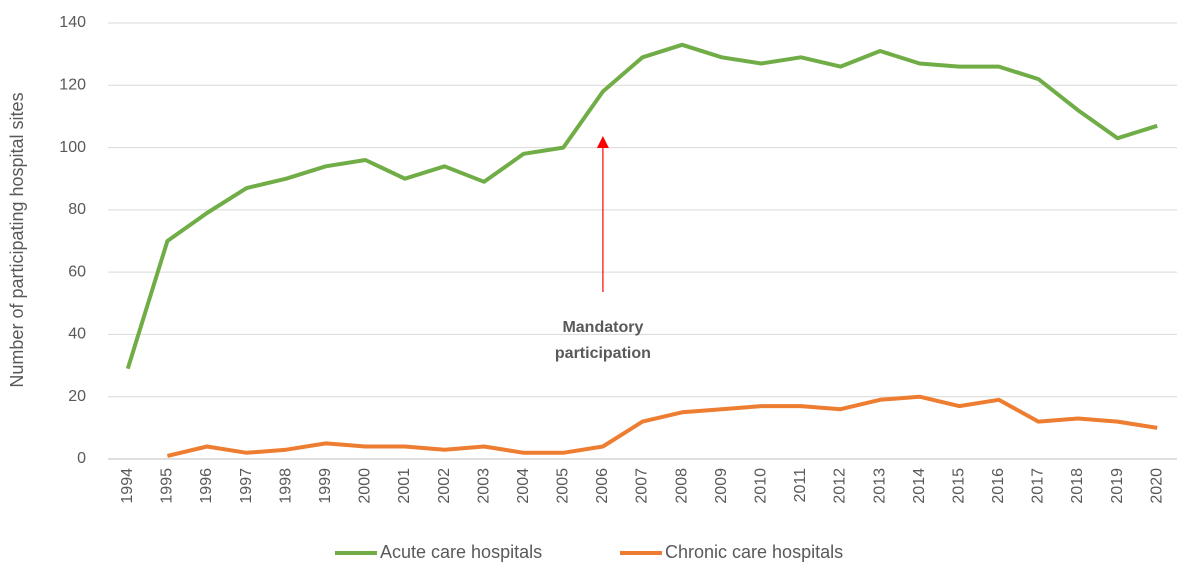 The image size is (1190, 570). Describe the element at coordinates (72, 147) in the screenshot. I see `y-tick-label: 100` at that location.